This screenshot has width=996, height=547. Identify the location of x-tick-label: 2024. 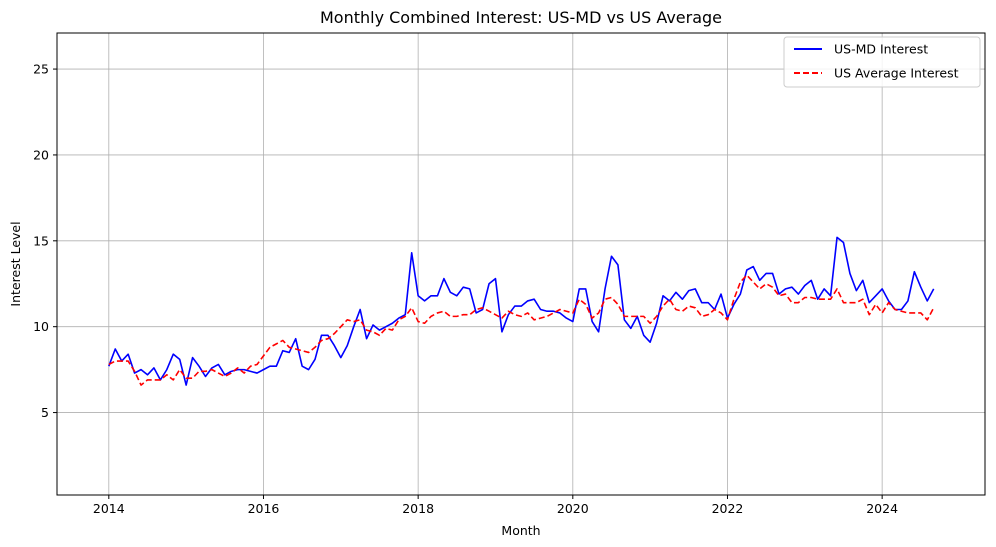
(882, 508).